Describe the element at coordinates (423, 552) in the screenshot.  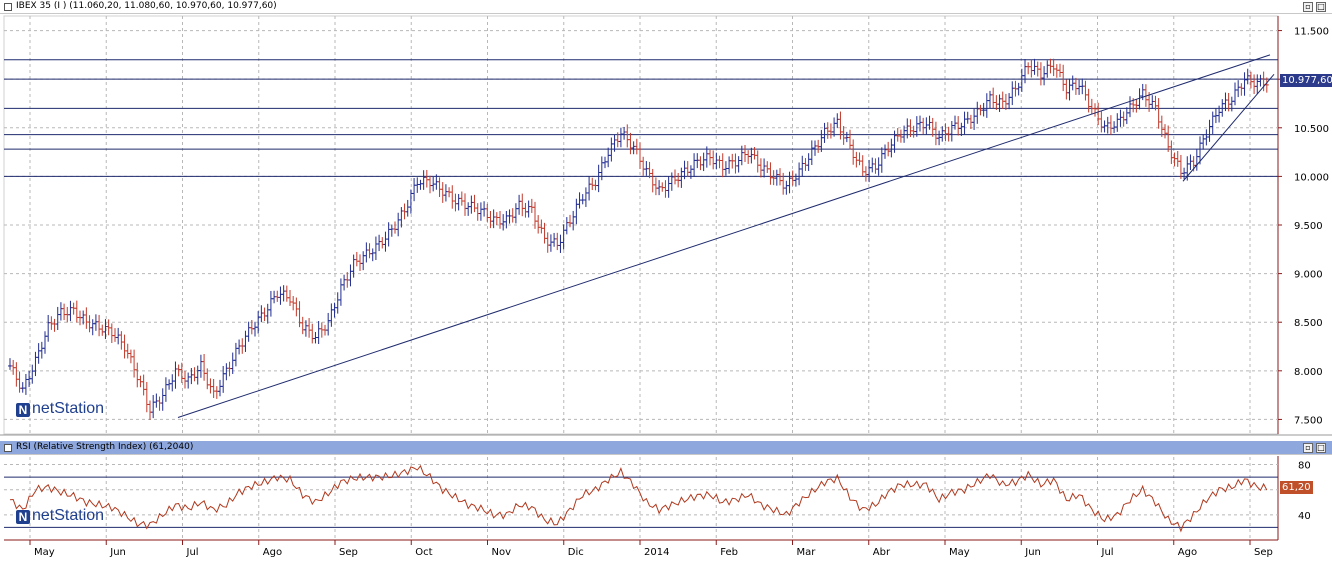
I see `month-label: Oct` at that location.